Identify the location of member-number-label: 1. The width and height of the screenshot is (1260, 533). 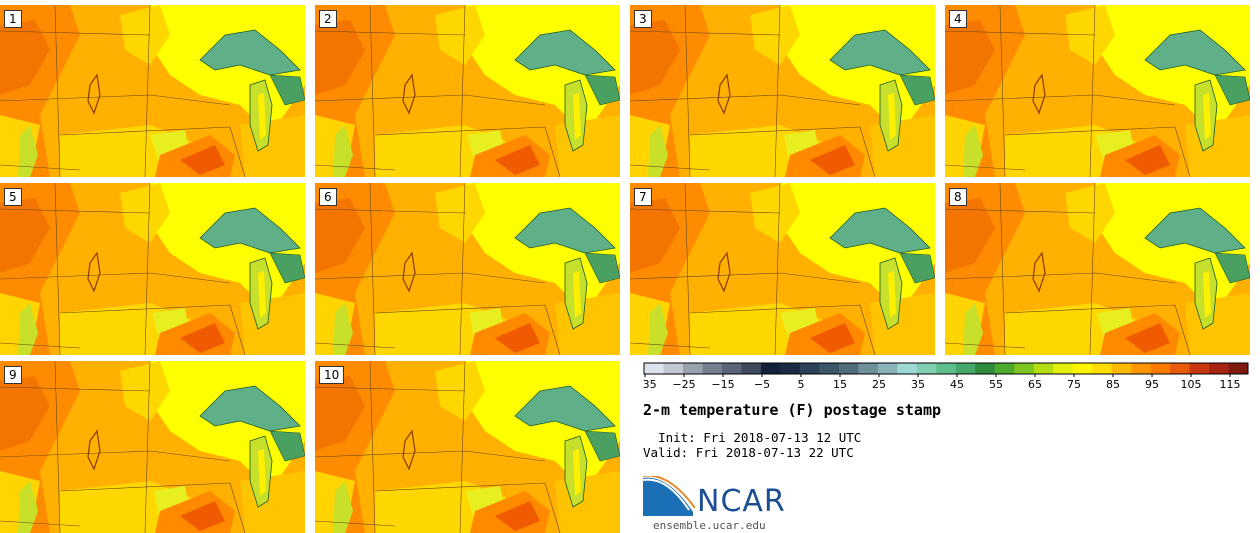
(13, 19).